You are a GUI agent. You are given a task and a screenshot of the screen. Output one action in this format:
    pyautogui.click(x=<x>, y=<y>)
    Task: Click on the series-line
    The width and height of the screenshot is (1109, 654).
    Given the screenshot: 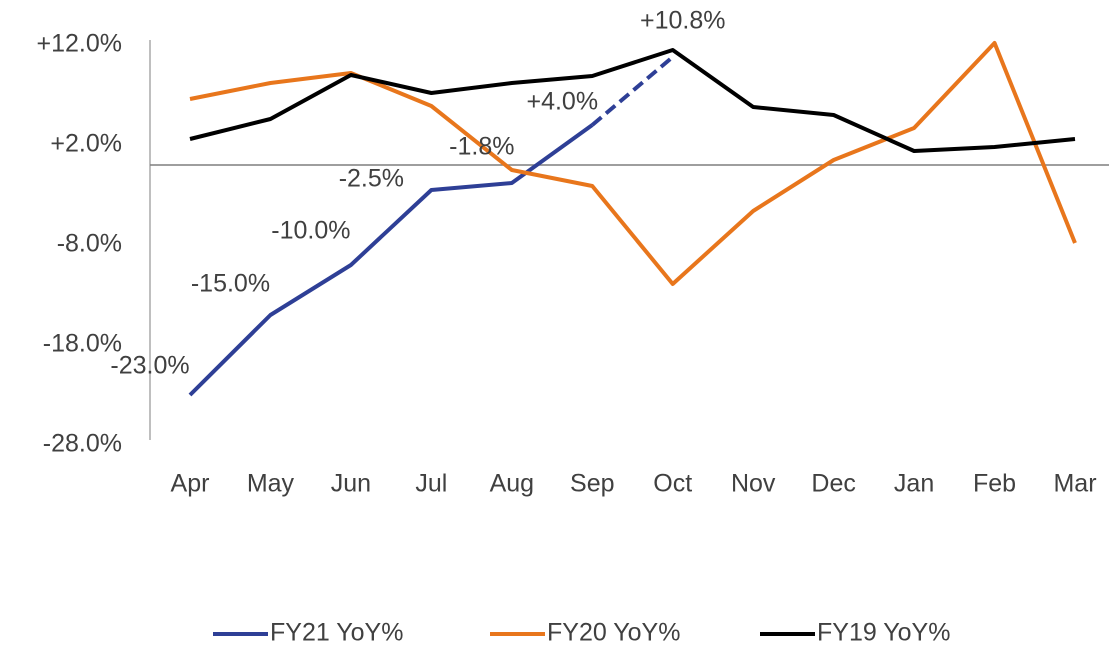 What is the action you would take?
    pyautogui.click(x=632, y=100)
    